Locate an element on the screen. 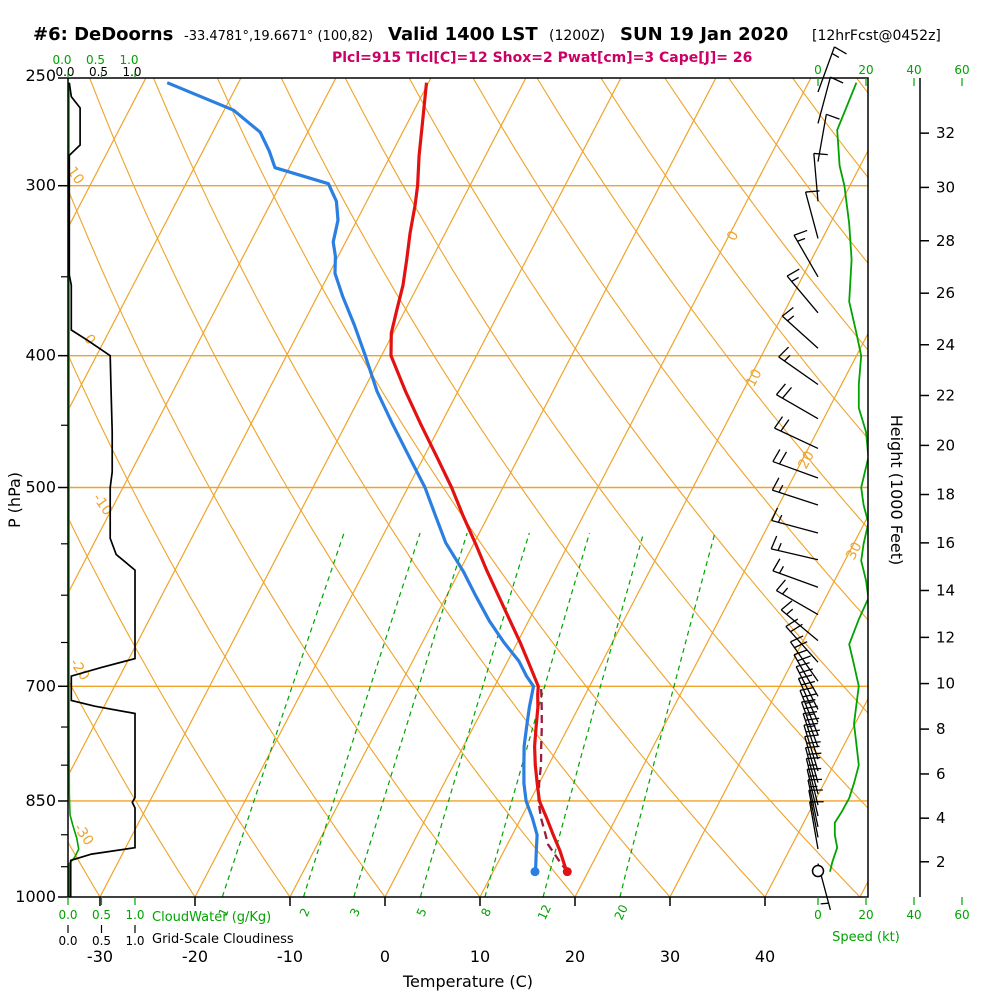 The image size is (1000, 1000). svg-text: 850 is located at coordinates (40, 800).